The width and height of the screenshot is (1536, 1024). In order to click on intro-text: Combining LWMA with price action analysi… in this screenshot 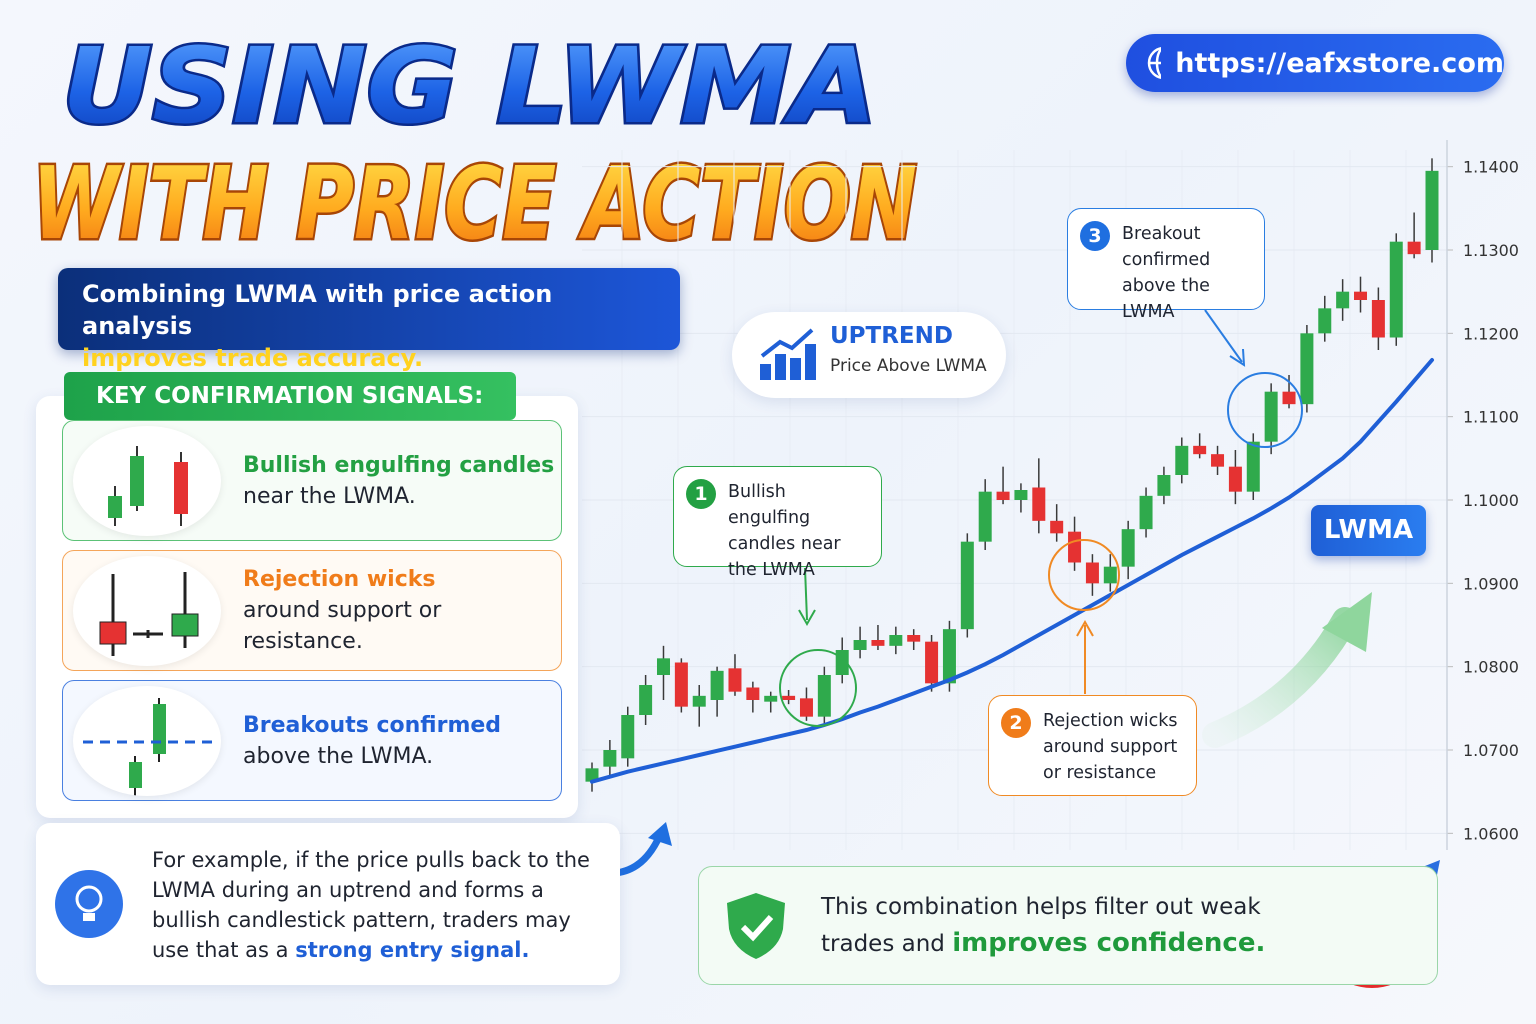, I will do `click(317, 310)`.